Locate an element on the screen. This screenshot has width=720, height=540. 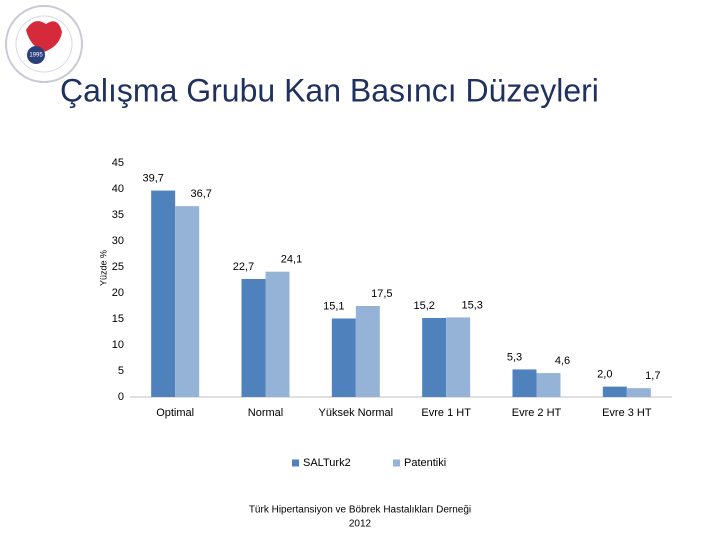
x-tick-label: Optimal is located at coordinates (175, 413).